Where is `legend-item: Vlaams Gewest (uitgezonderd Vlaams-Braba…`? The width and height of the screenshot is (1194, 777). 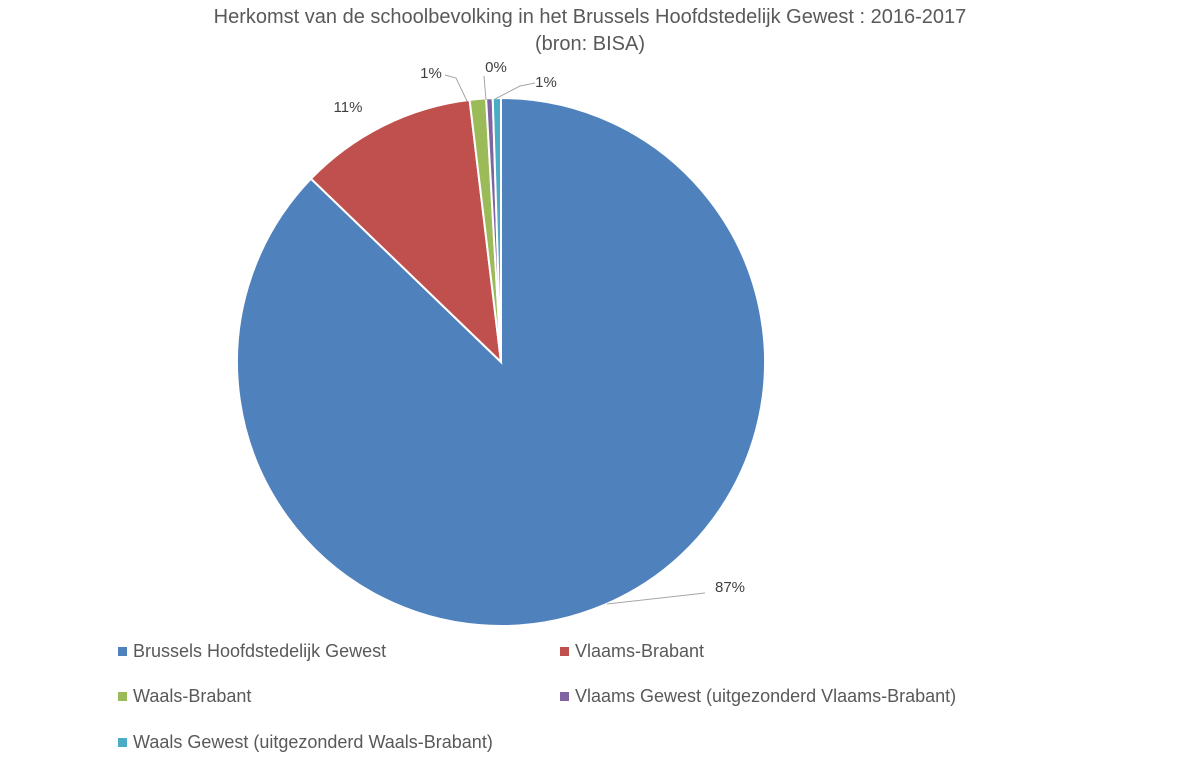 legend-item: Vlaams Gewest (uitgezonderd Vlaams-Braba… is located at coordinates (758, 696).